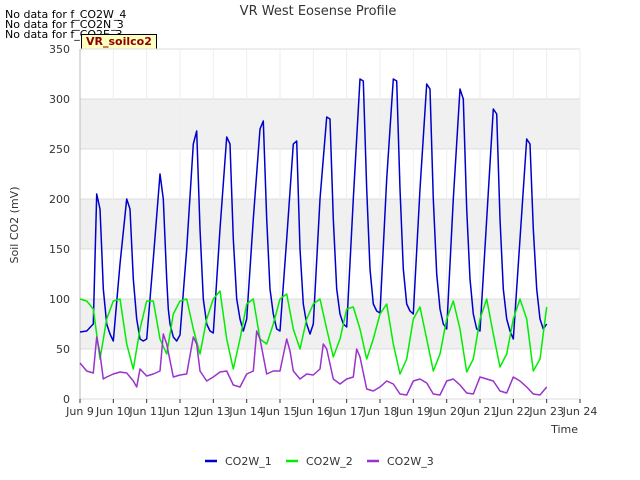 This screenshot has width=640, height=480. What do you see at coordinates (59, 149) in the screenshot?
I see `y-tick-label: 250` at bounding box center [59, 149].